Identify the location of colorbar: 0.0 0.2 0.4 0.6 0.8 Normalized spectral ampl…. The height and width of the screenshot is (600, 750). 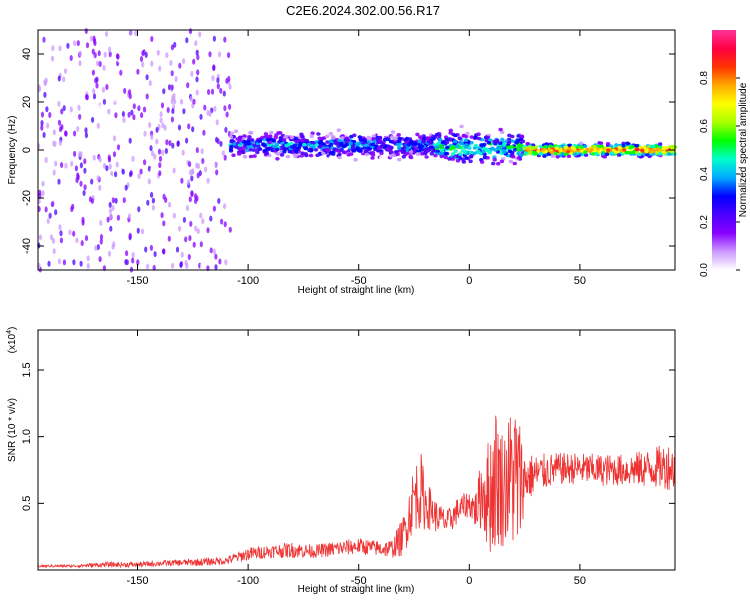
(724, 153).